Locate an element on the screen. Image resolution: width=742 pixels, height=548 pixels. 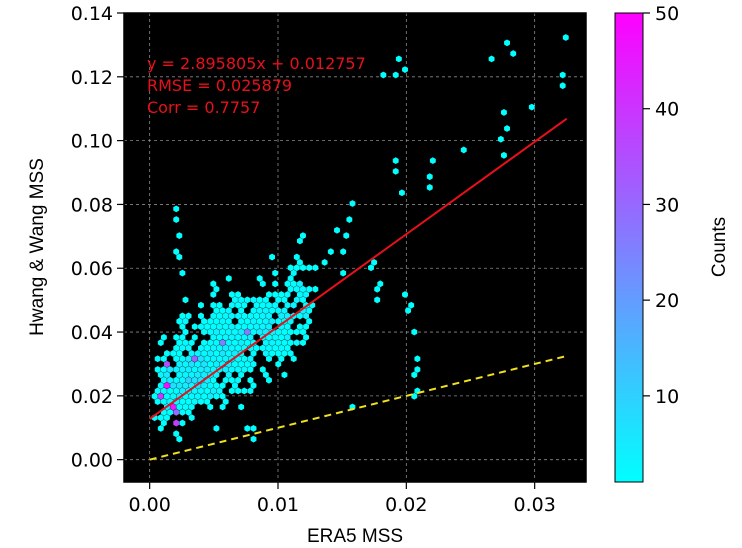
rmse-annotation: RMSE = 0.025879 is located at coordinates (219, 85).